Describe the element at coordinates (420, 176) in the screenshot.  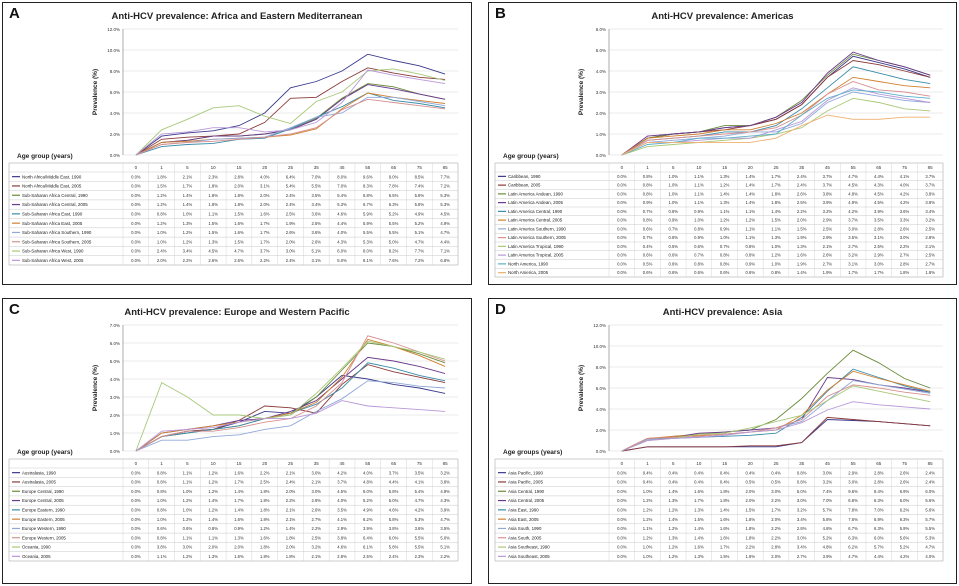
I see `data-label: 8.5%` at that location.